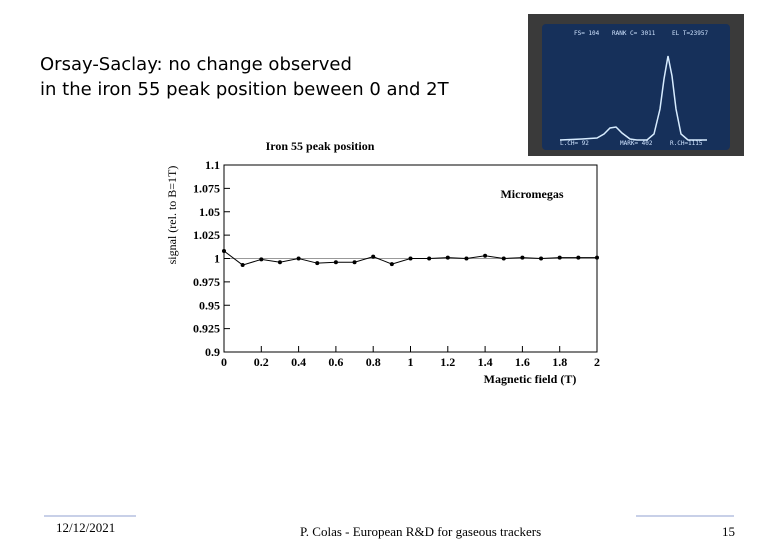 Image resolution: width=780 pixels, height=540 pixels. What do you see at coordinates (86, 527) in the screenshot?
I see `footer-date: 12/12/2021` at bounding box center [86, 527].